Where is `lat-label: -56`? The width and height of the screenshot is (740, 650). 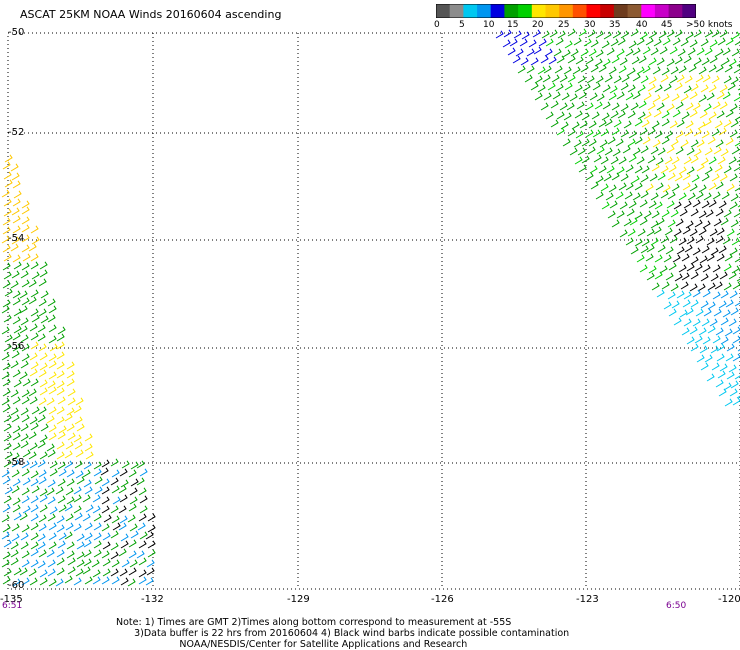 lat-label: -56 is located at coordinates (16, 346).